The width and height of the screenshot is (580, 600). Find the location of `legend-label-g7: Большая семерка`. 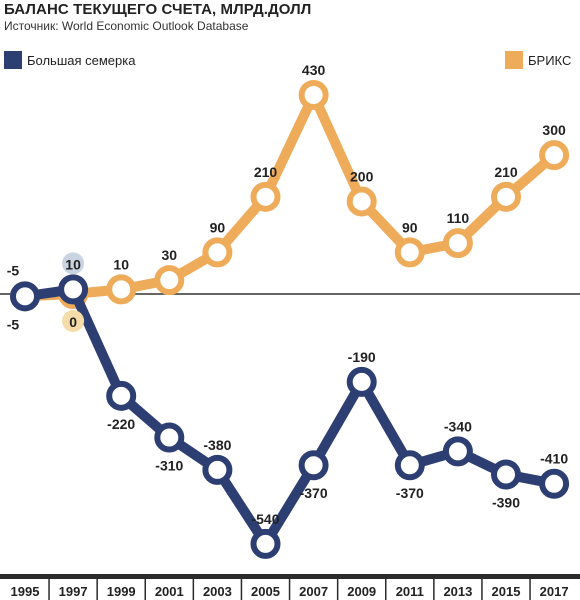

legend-label-g7: Большая семерка is located at coordinates (81, 60).